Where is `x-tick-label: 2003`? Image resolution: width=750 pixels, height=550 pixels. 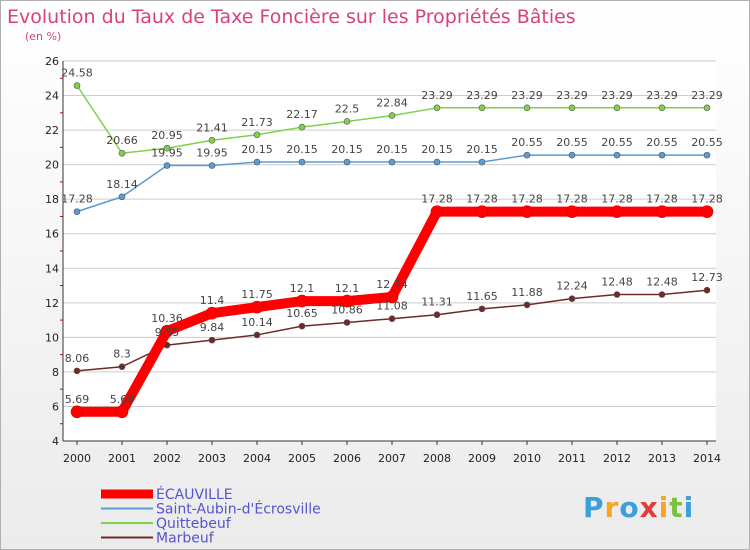
x-tick-label: 2003 is located at coordinates (212, 458).